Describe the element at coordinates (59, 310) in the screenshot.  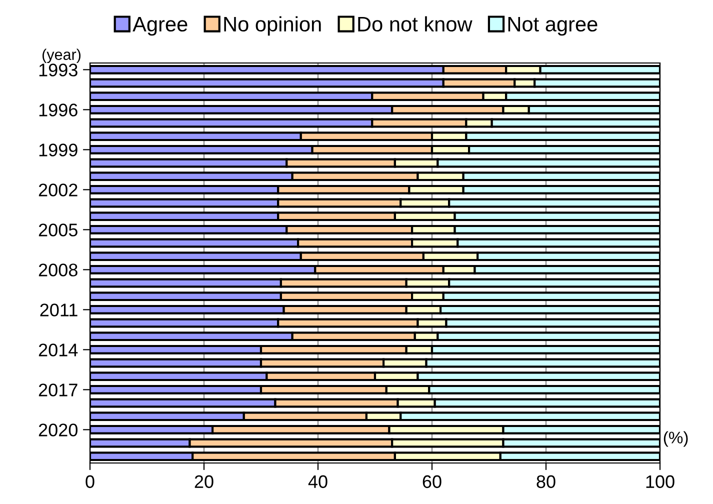
I see `y-tick-label: 2011` at that location.